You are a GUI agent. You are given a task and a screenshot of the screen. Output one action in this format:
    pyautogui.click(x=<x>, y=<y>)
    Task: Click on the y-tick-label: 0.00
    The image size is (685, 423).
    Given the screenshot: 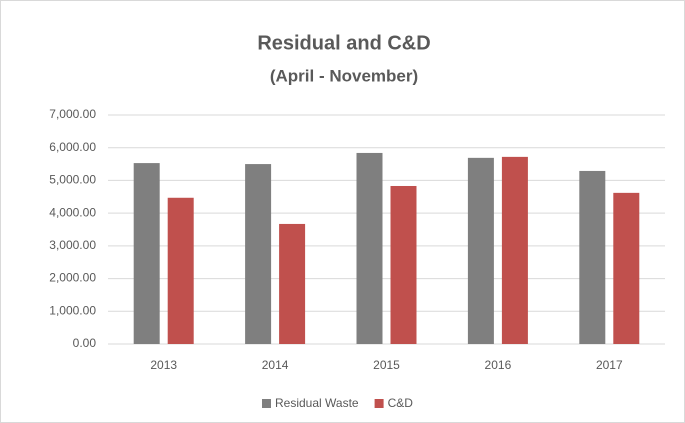 What is the action you would take?
    pyautogui.click(x=85, y=343)
    